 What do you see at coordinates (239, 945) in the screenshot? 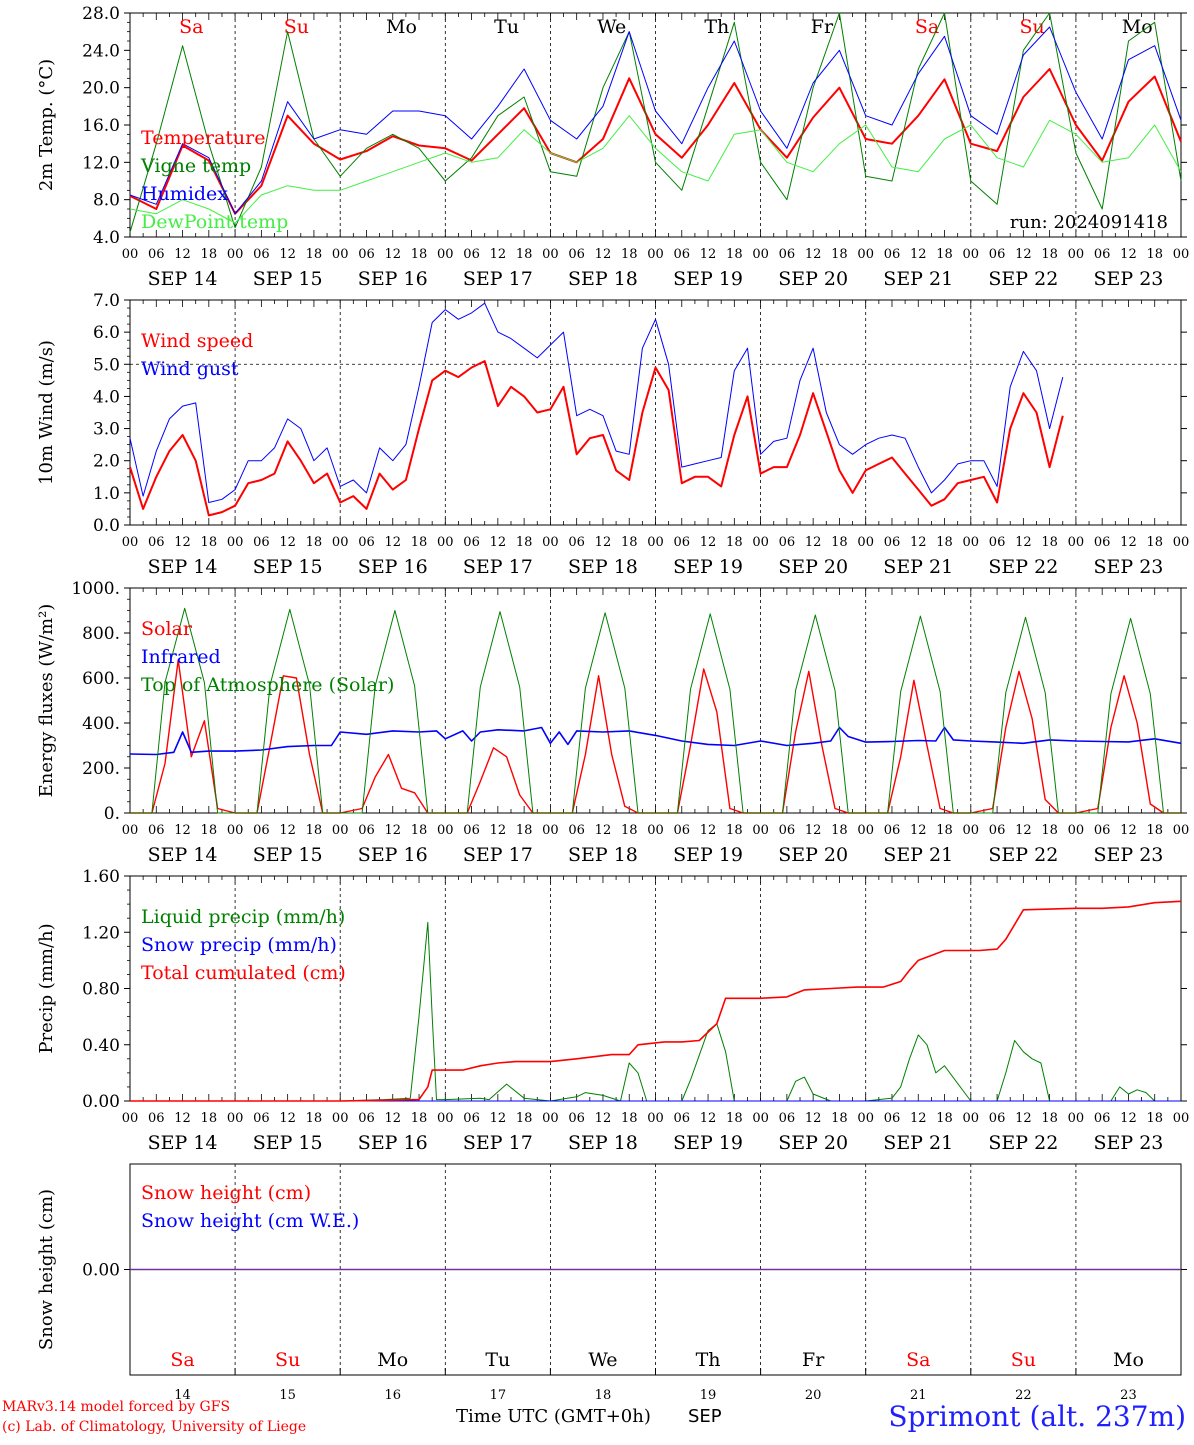
I see `legend-snow-precip-mm-h: Snow precip (mm/h)` at bounding box center [239, 945].